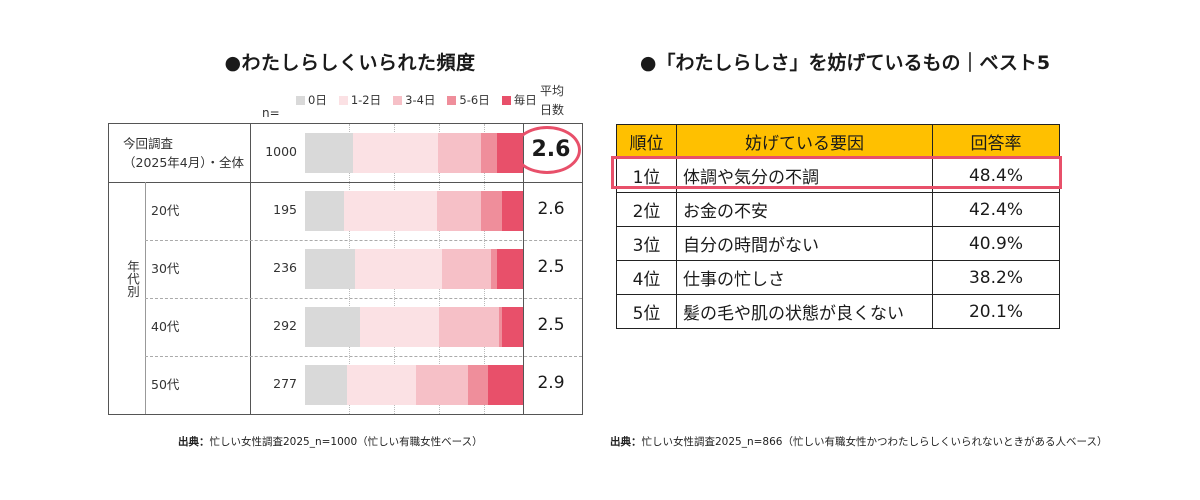  I want to click on age-label: 30代, so click(165, 268).